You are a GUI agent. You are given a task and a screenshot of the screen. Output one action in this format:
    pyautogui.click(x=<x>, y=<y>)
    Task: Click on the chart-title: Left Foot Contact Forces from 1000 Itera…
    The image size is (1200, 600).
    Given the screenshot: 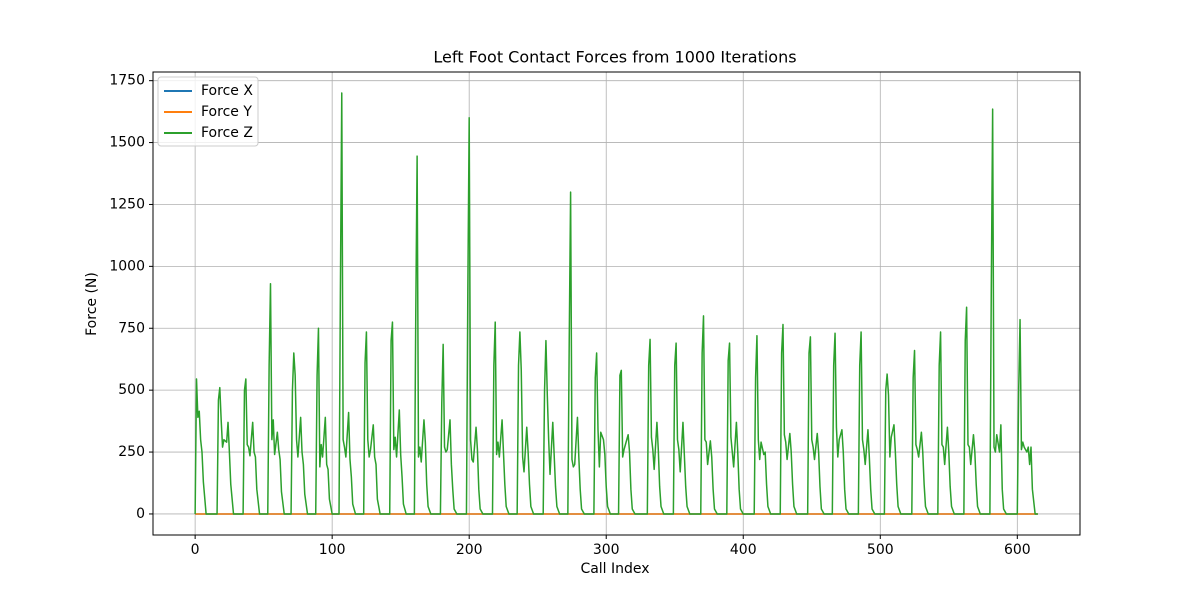 What is the action you would take?
    pyautogui.click(x=614, y=57)
    